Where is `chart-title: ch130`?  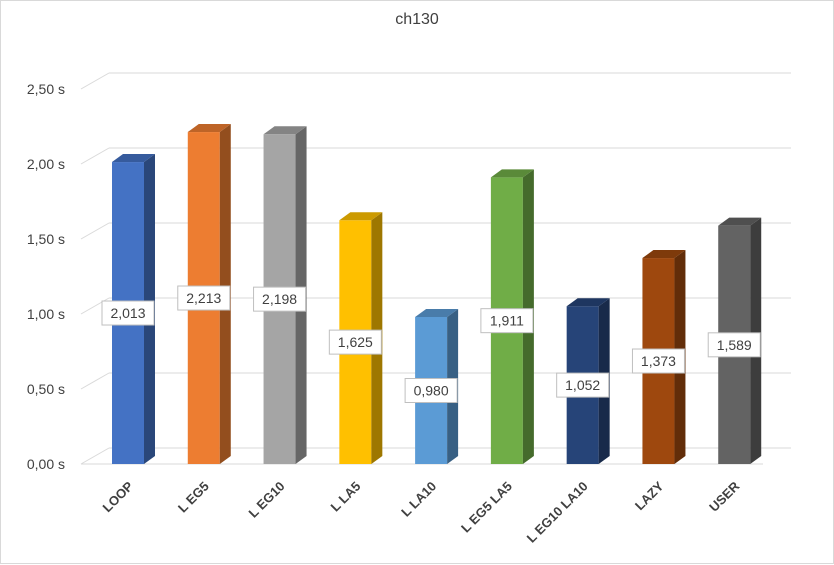
chart-title: ch130 is located at coordinates (417, 19).